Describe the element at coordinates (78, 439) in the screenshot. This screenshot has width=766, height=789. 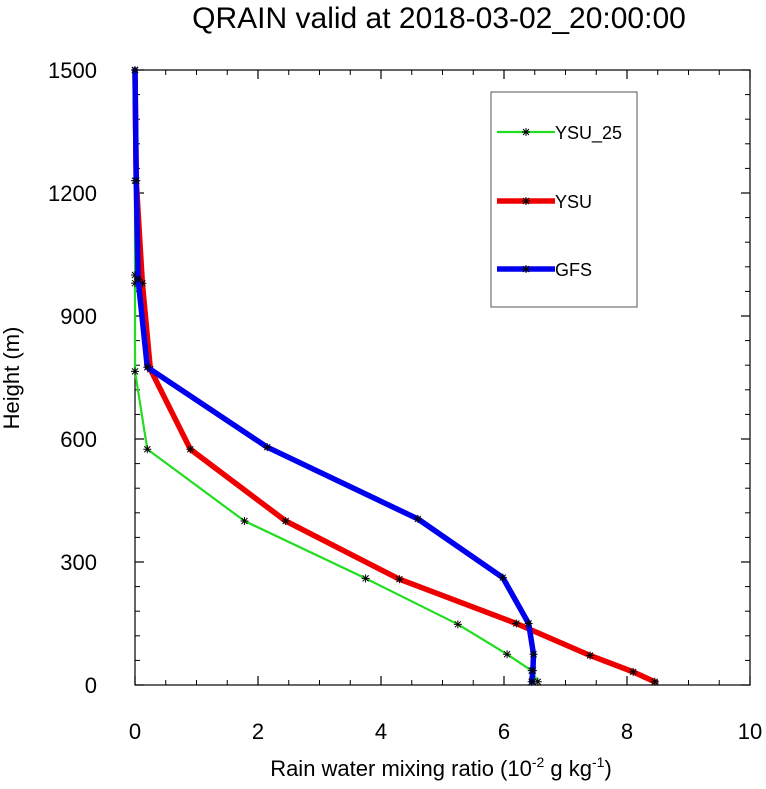
I see `y-tick-label: 600` at that location.